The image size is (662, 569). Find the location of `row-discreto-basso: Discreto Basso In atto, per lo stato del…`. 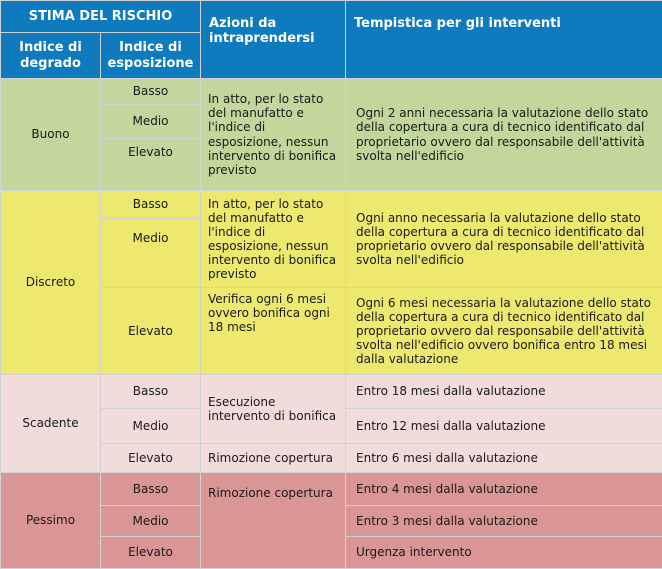

row-discreto-basso: Discreto Basso In atto, per lo stato del… is located at coordinates (331, 205).